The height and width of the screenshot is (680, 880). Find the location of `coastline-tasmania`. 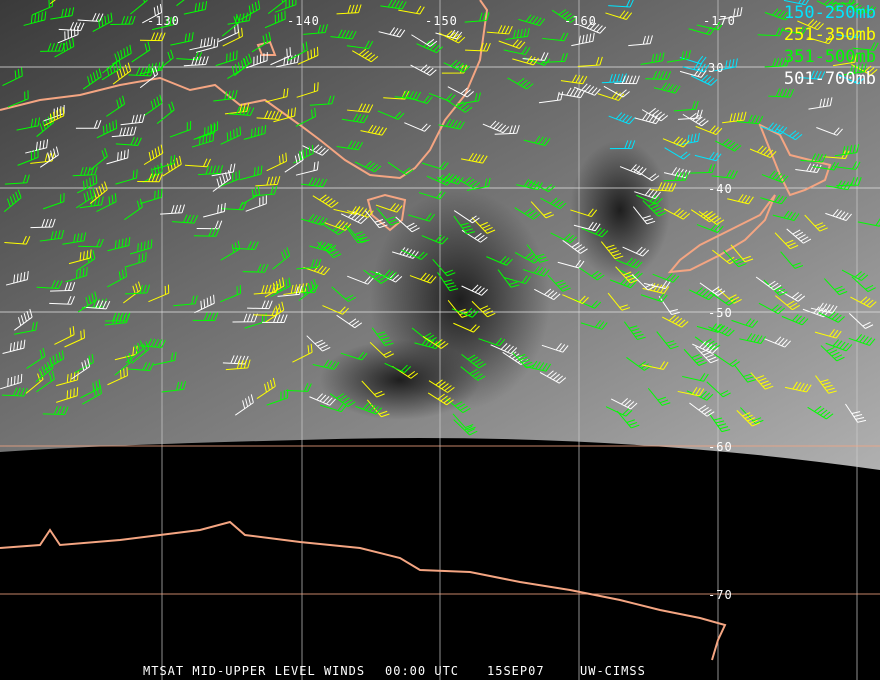

coastline-tasmania is located at coordinates (386, 212).